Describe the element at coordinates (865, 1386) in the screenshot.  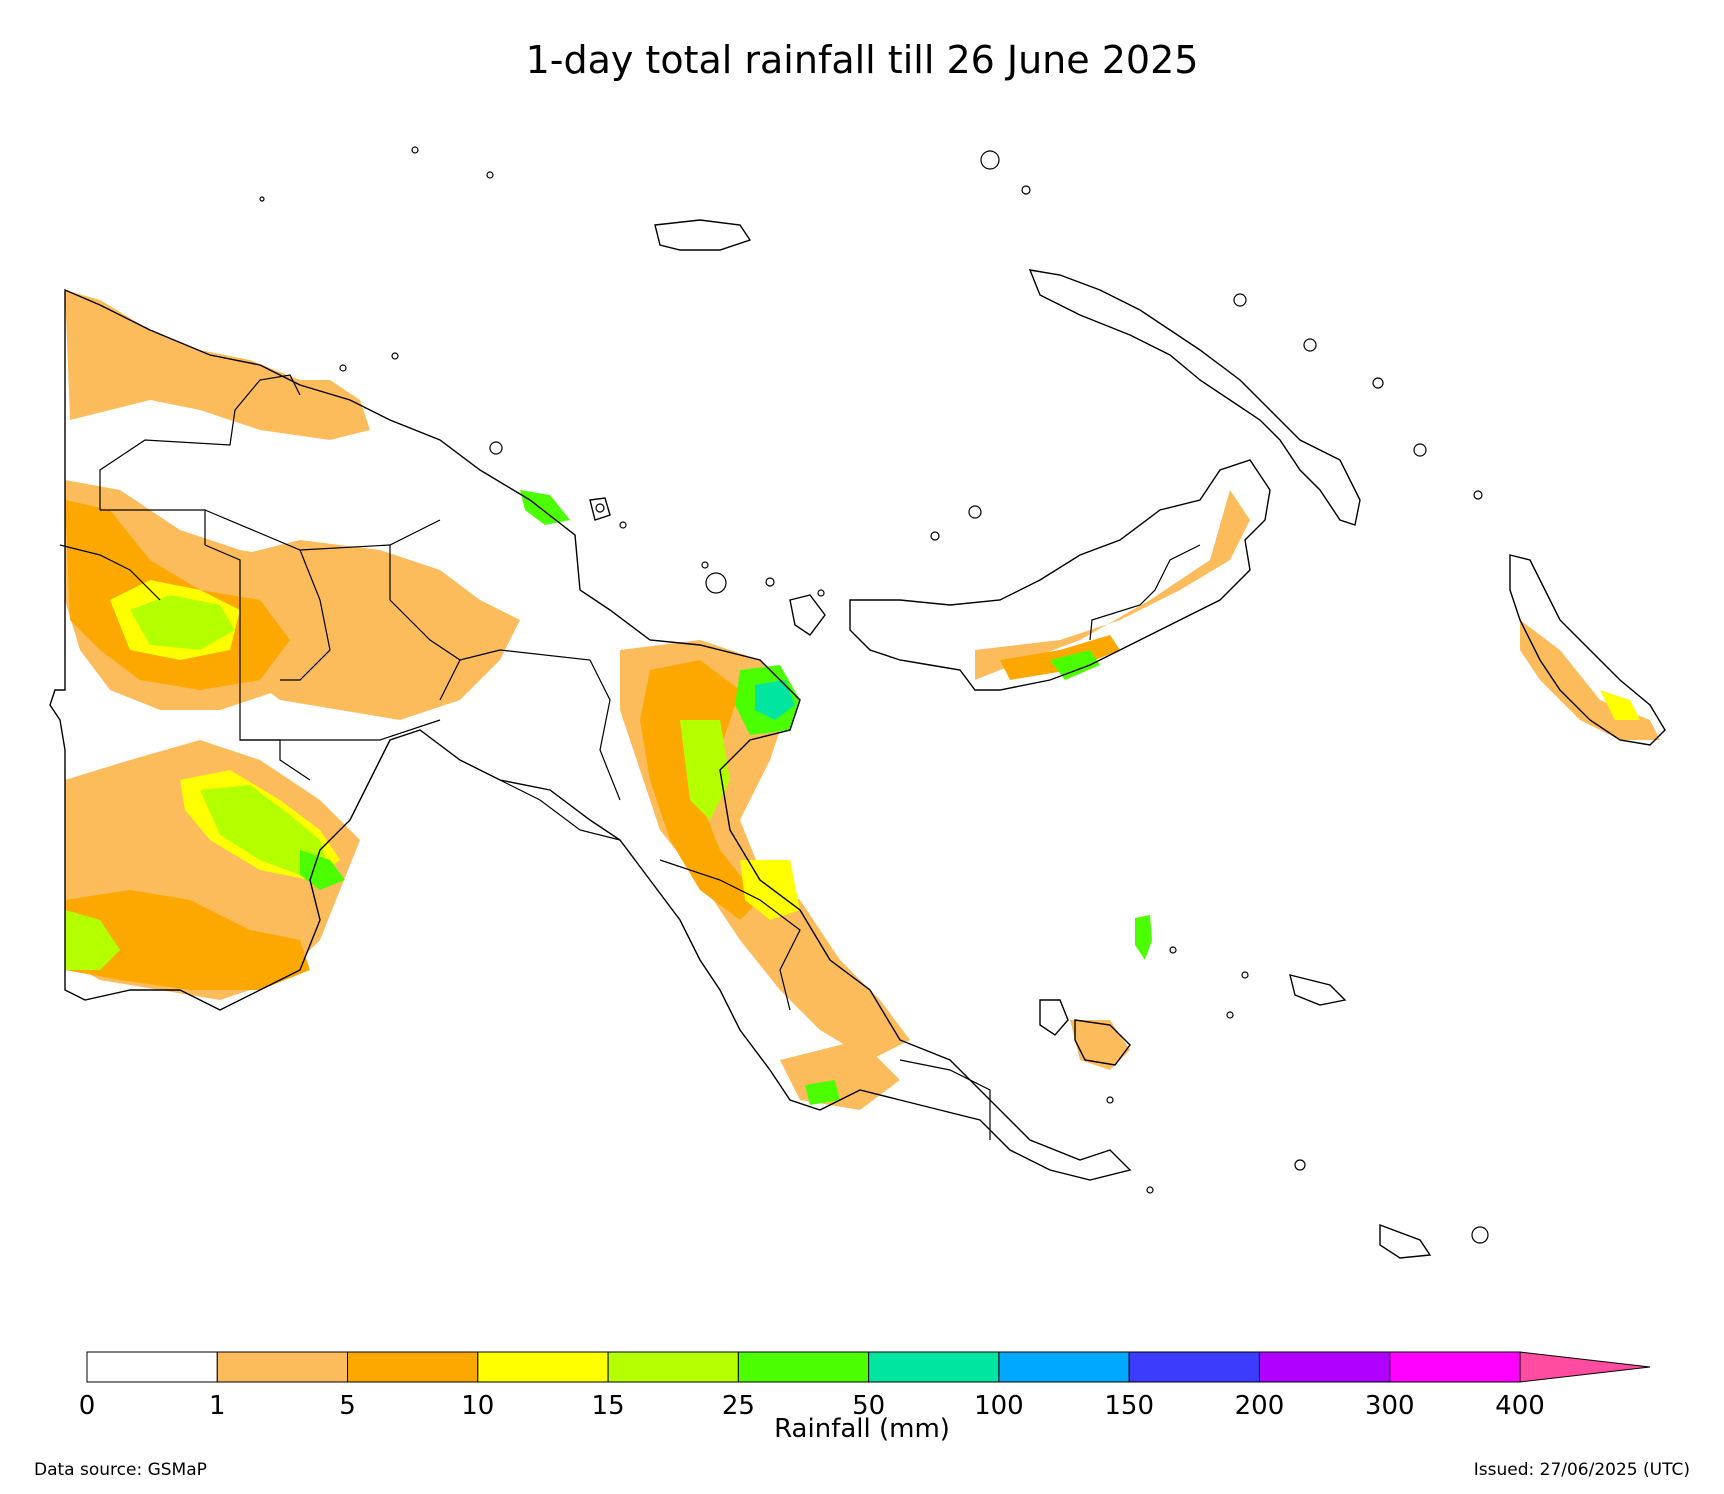
I see `colorbar: 0 1 5 10 15 25 50 100 150 200 300 400` at that location.